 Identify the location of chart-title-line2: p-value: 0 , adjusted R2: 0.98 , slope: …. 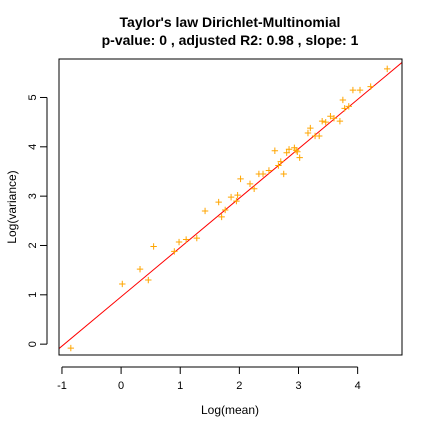
(230, 40).